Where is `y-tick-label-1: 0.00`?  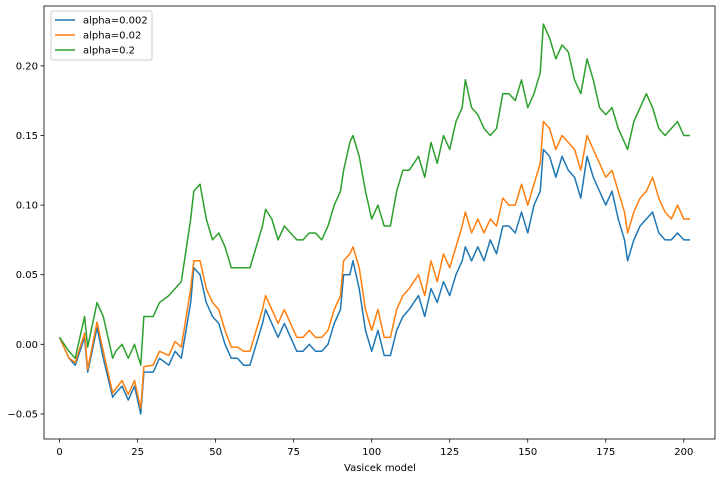
y-tick-label-1: 0.00 is located at coordinates (27, 345).